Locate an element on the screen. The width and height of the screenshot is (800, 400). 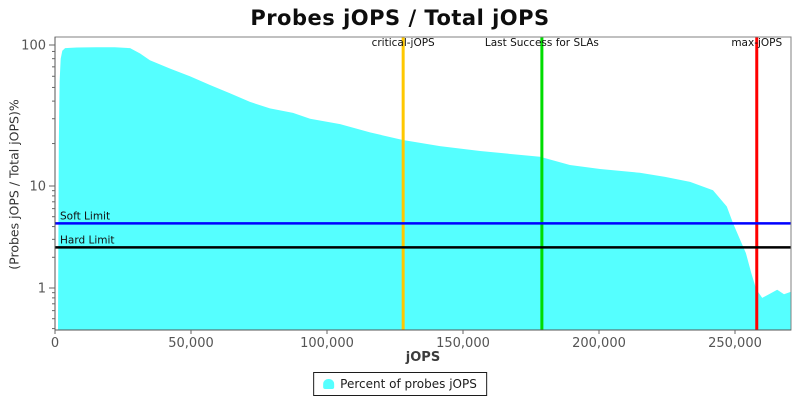
y-tick-label: 10 is located at coordinates (37, 187).